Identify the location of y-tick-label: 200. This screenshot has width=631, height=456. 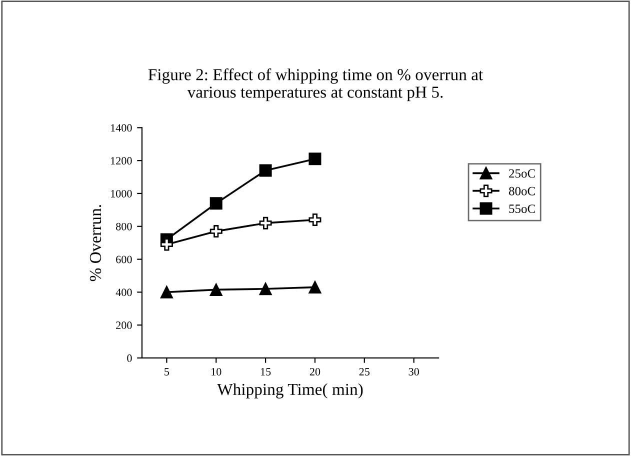
(124, 326).